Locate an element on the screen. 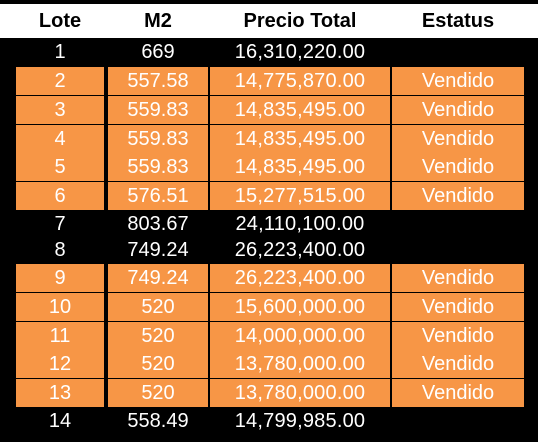 Image resolution: width=538 pixels, height=442 pixels. lote-cell: 12 is located at coordinates (60, 364).